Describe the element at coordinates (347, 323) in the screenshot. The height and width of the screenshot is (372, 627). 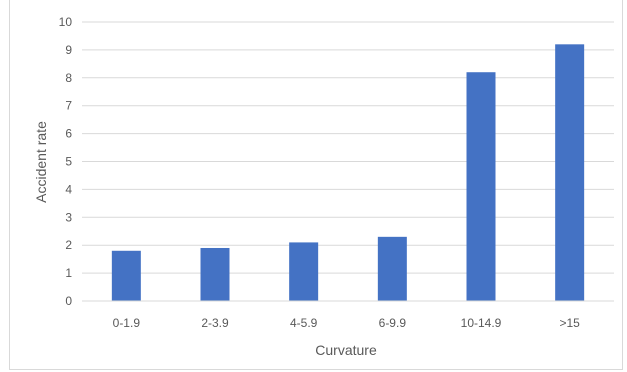
I see `x-axis-ticks: 0-1.9 2-3.9 4-5.9 6-9.9 10-14.9 >15` at that location.